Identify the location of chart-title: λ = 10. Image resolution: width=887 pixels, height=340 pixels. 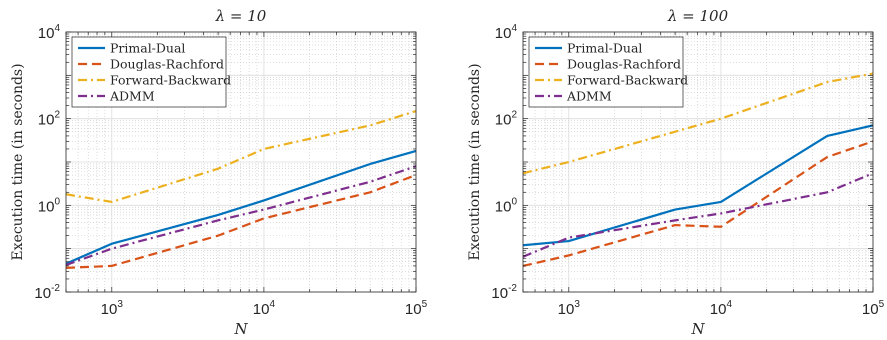
(241, 16).